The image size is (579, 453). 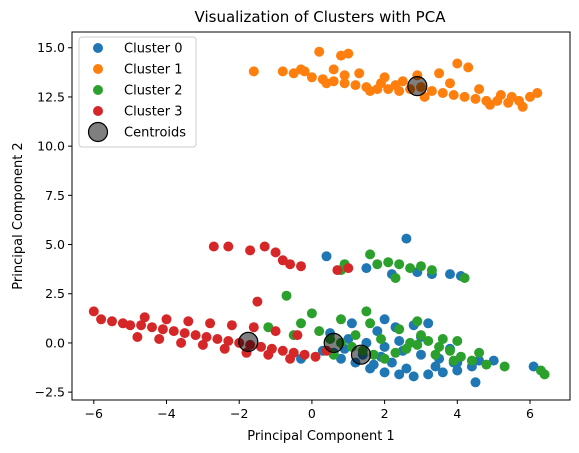 I want to click on y-tick-label: 2.5, so click(x=55, y=293).